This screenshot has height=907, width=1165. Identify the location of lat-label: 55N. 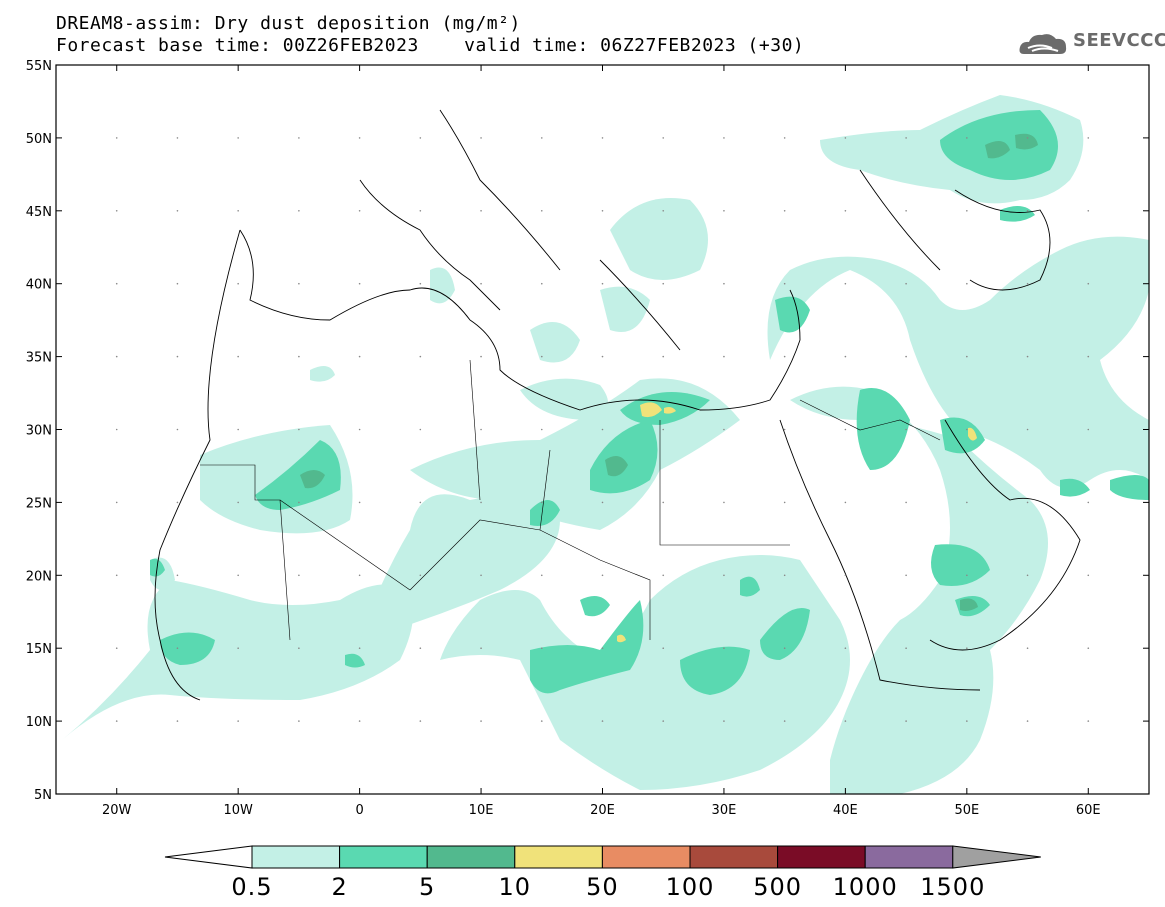
(39, 66).